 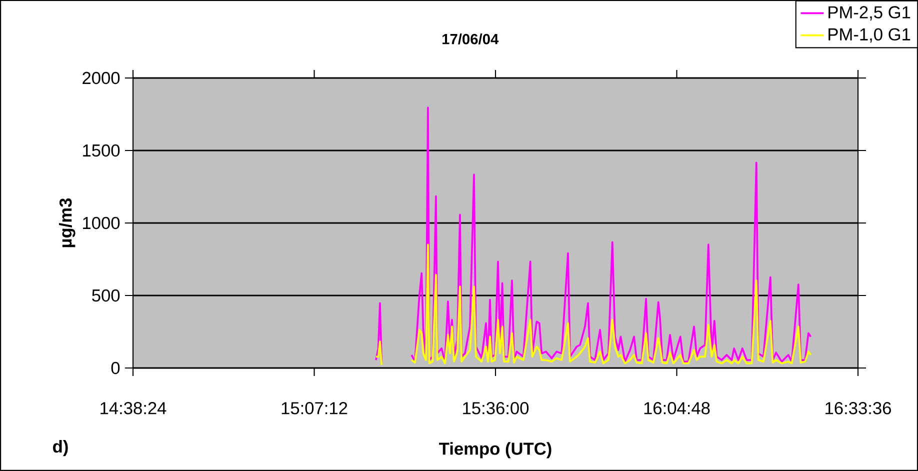 What do you see at coordinates (101, 223) in the screenshot?
I see `y-tick-label: 1000` at bounding box center [101, 223].